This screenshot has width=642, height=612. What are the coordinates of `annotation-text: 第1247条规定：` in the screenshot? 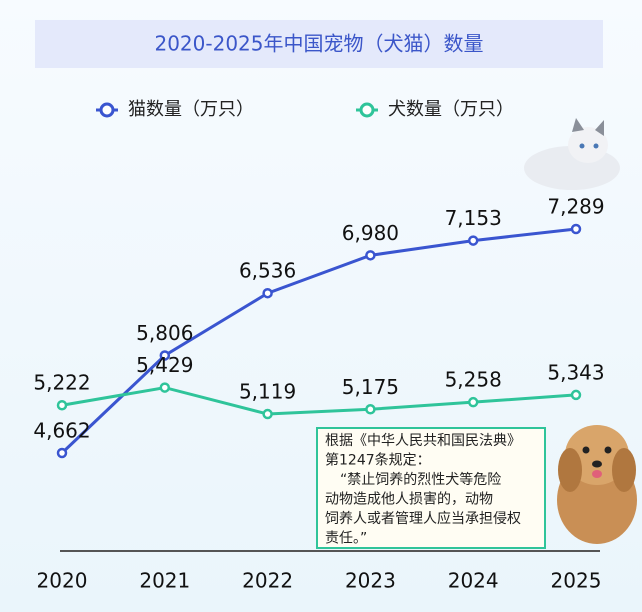 It's located at (378, 460).